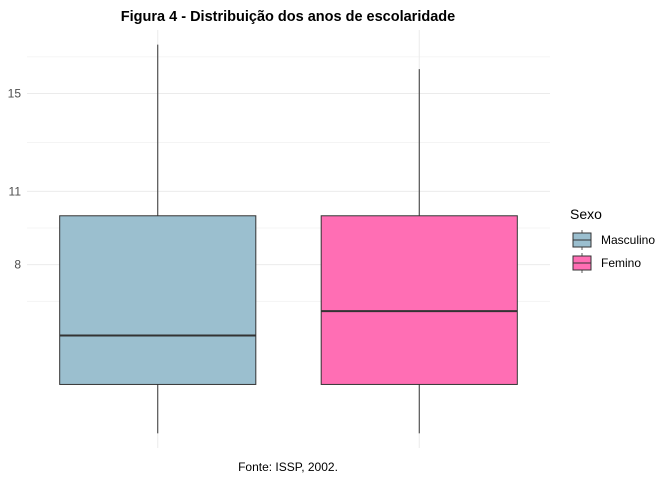  What do you see at coordinates (15, 94) in the screenshot?
I see `y-tick-label: 15` at bounding box center [15, 94].